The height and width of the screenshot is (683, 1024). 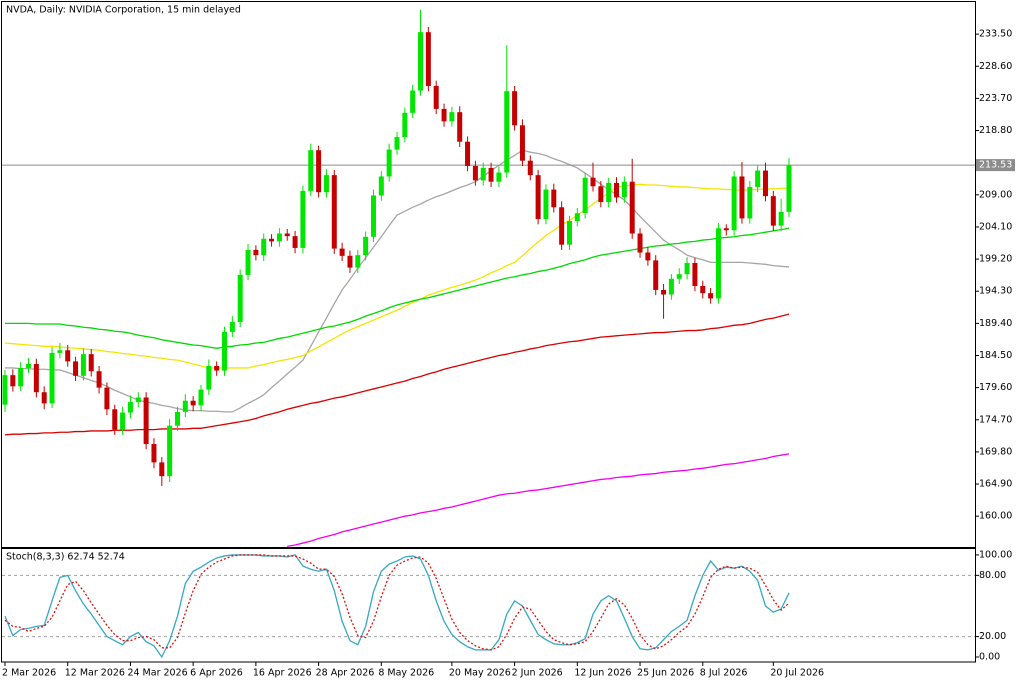 I want to click on y-tick-label: 218.80, so click(x=995, y=130).